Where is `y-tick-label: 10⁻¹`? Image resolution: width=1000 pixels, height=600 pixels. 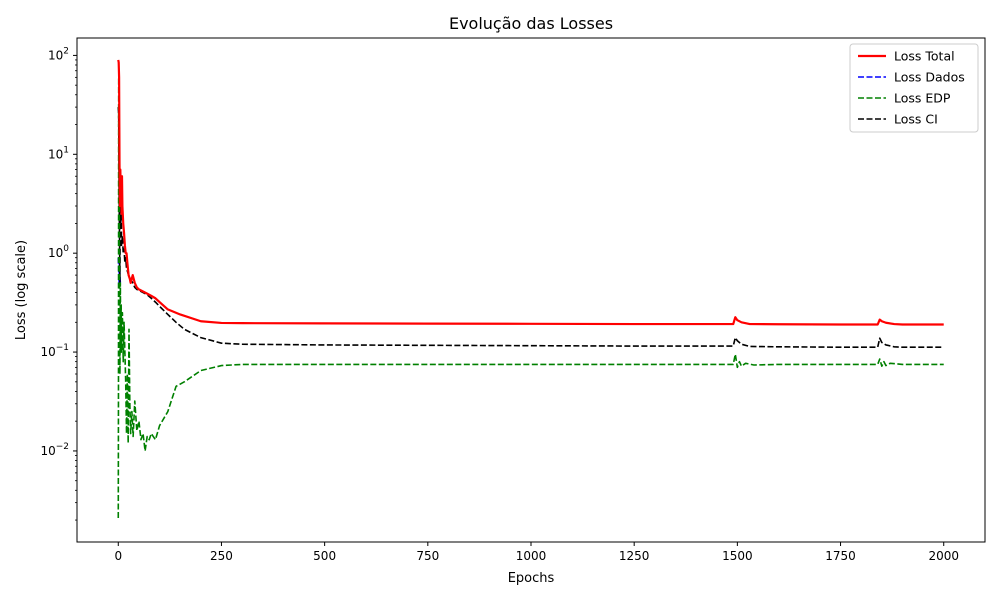 y-tick-label: 10⁻¹ is located at coordinates (54, 351).